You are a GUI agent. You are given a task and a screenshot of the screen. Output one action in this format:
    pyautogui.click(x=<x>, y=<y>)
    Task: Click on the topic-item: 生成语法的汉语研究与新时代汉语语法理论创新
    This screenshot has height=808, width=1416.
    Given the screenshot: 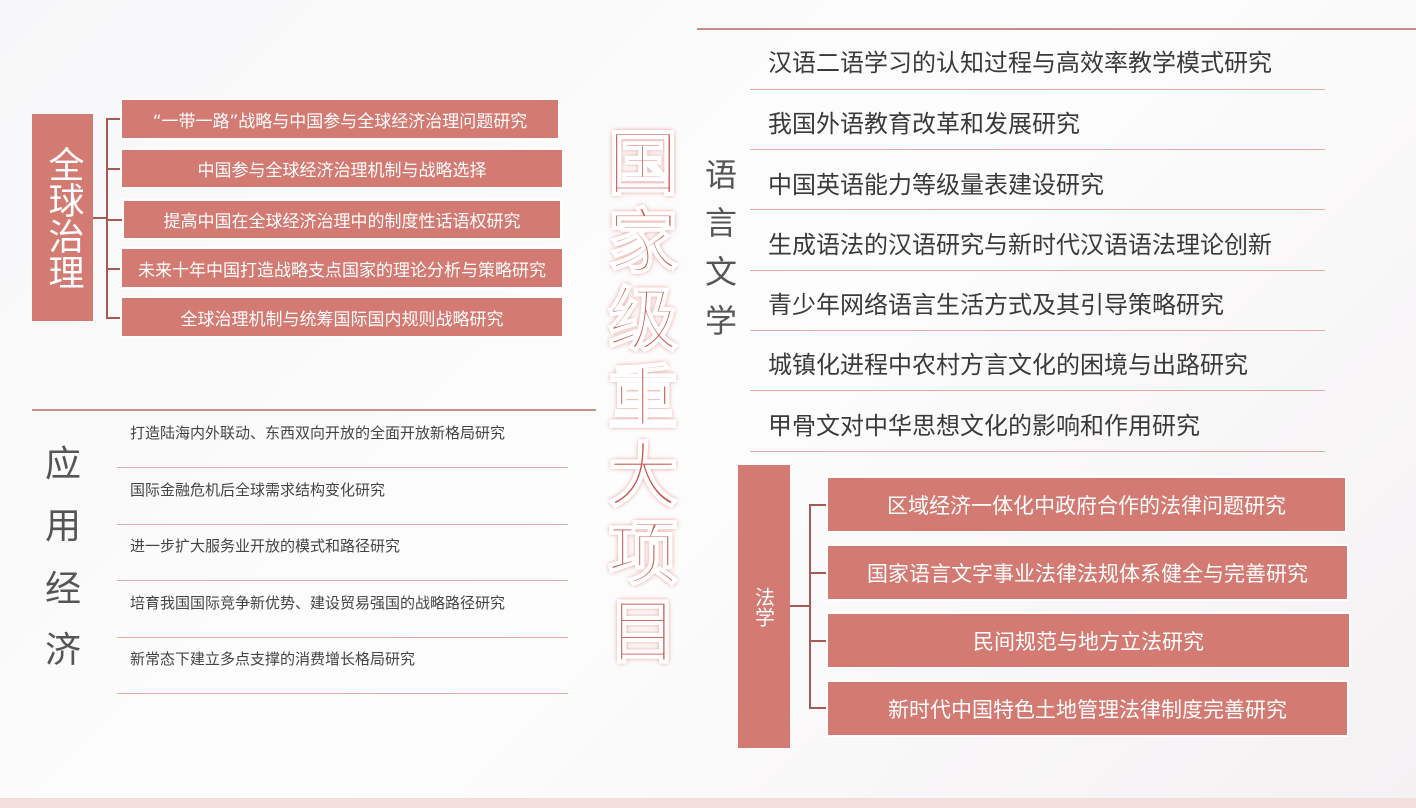 What is the action you would take?
    pyautogui.click(x=1020, y=245)
    